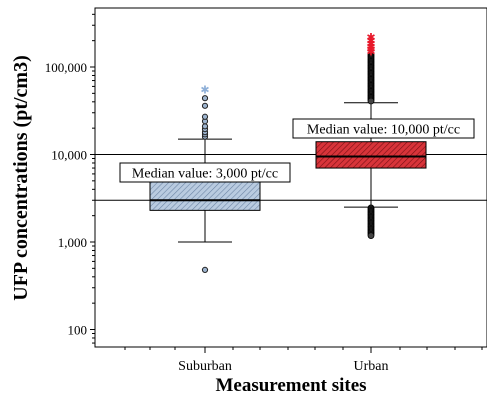  Describe the element at coordinates (371, 366) in the screenshot. I see `x-tick-label: Urban` at that location.